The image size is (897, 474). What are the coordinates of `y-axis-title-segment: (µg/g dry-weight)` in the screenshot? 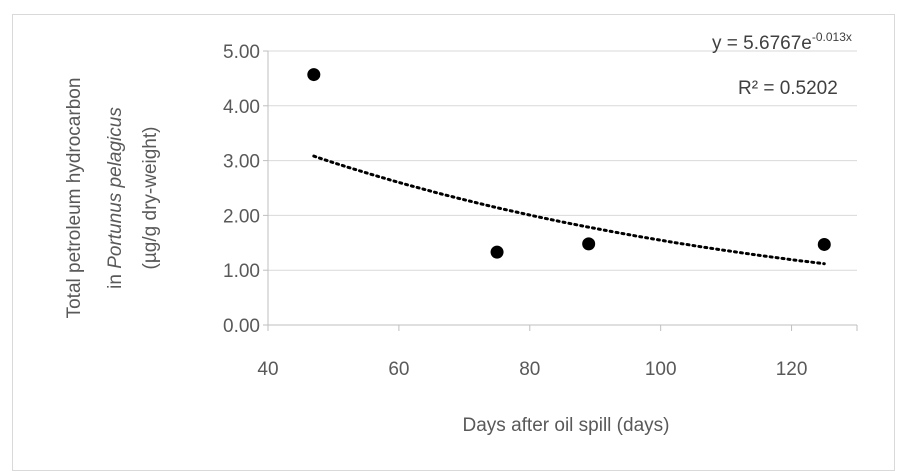 It's located at (150, 198).